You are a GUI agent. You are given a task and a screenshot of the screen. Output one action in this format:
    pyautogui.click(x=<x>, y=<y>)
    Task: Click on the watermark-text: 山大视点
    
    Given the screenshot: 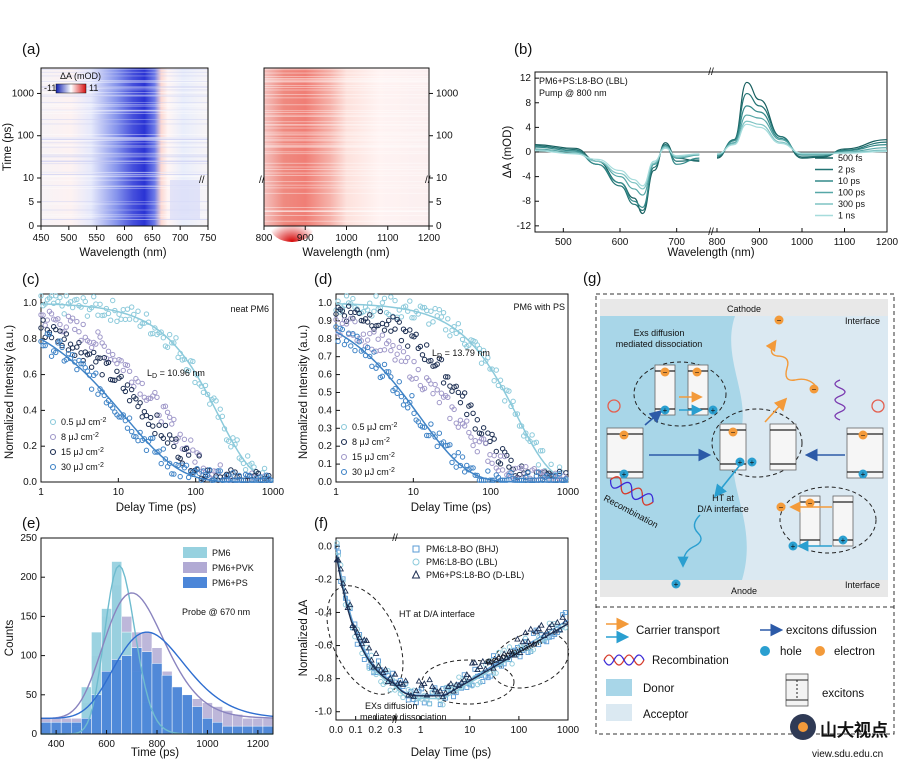 What is the action you would take?
    pyautogui.click(x=854, y=730)
    